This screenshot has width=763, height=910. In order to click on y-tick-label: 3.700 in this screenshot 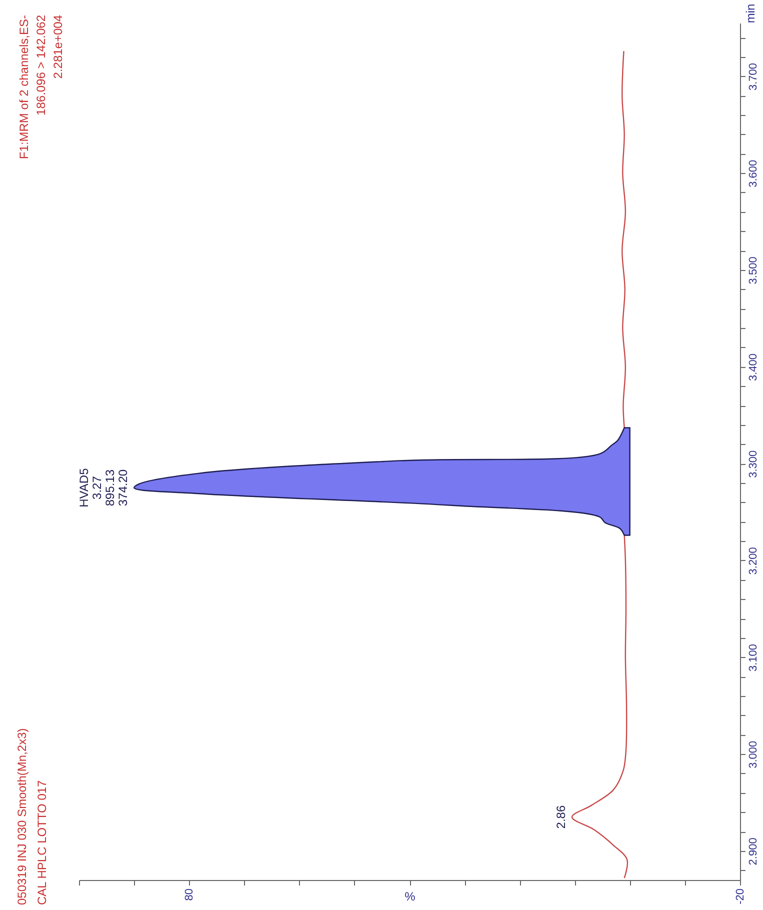, I will do `click(754, 76)`.